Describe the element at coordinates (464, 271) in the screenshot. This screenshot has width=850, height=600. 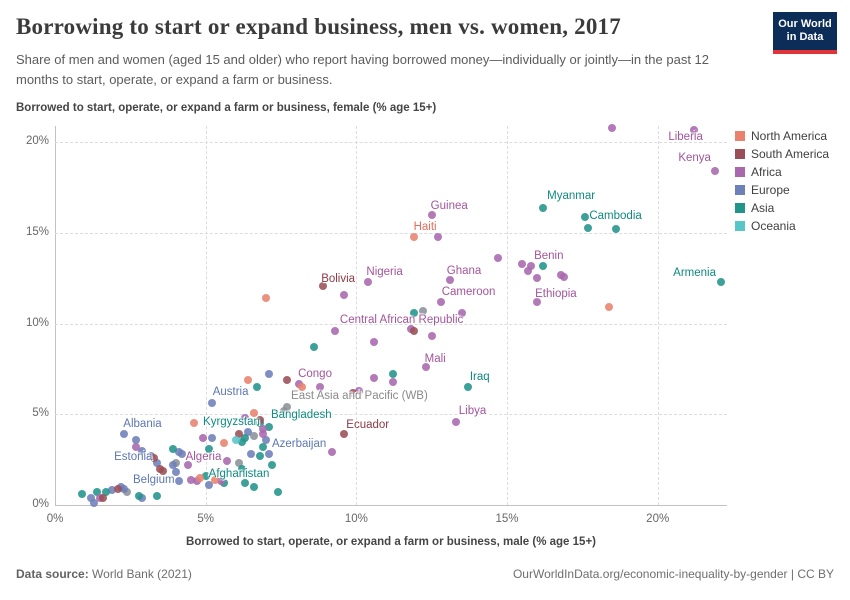
I see `point-label-ghana: Ghana` at that location.